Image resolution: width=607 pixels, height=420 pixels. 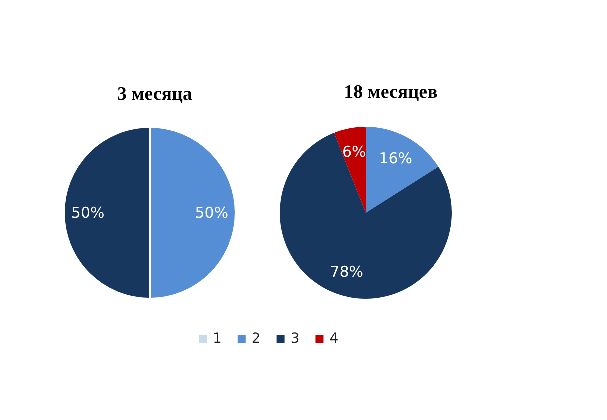 I want to click on slice-label: 18 месяцев, so click(x=391, y=92).